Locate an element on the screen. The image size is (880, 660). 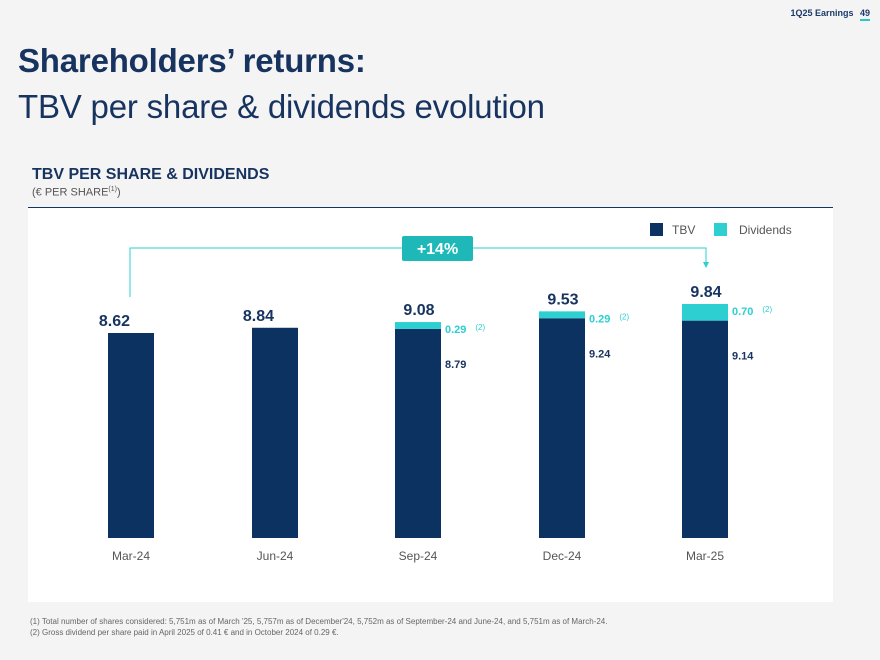
legend-label-tbv: TBV is located at coordinates (683, 230).